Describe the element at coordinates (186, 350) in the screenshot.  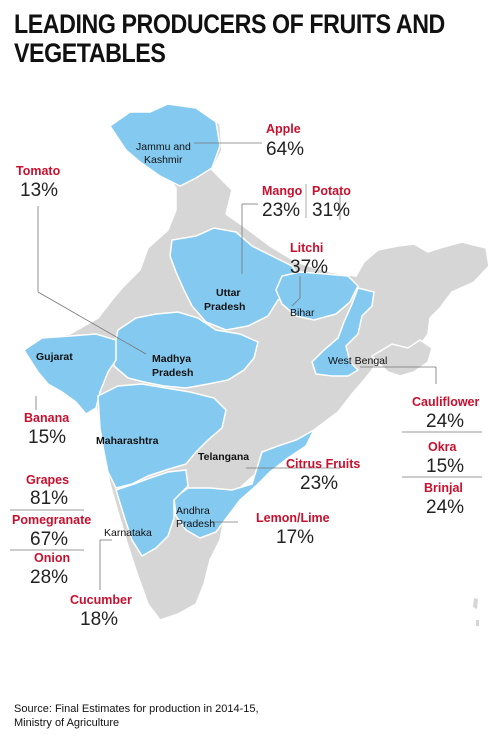
I see `state-madhya-pradesh` at that location.